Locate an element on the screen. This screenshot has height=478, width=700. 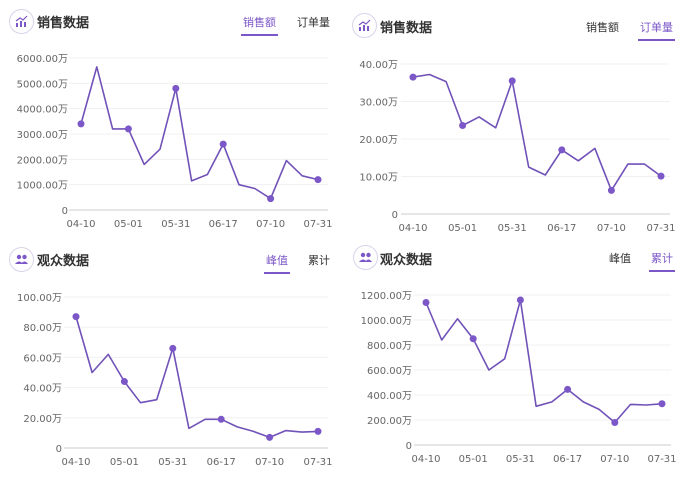
y-tick-label: 6000.00万 is located at coordinates (42, 59).